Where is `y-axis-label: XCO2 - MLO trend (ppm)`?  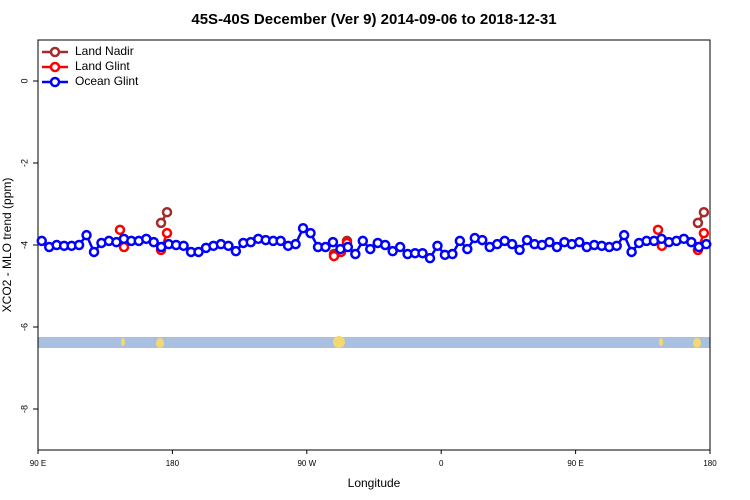
y-axis-label: XCO2 - MLO trend (ppm) is located at coordinates (7, 245).